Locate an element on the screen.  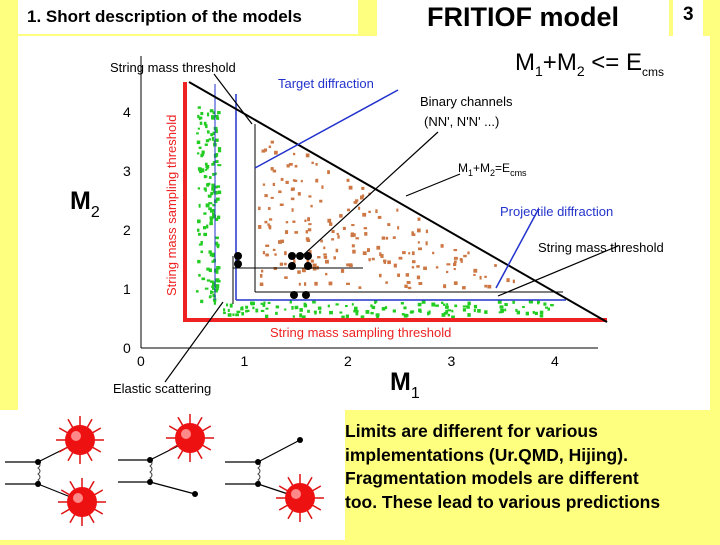
blob-highlight is located at coordinates (78, 498).